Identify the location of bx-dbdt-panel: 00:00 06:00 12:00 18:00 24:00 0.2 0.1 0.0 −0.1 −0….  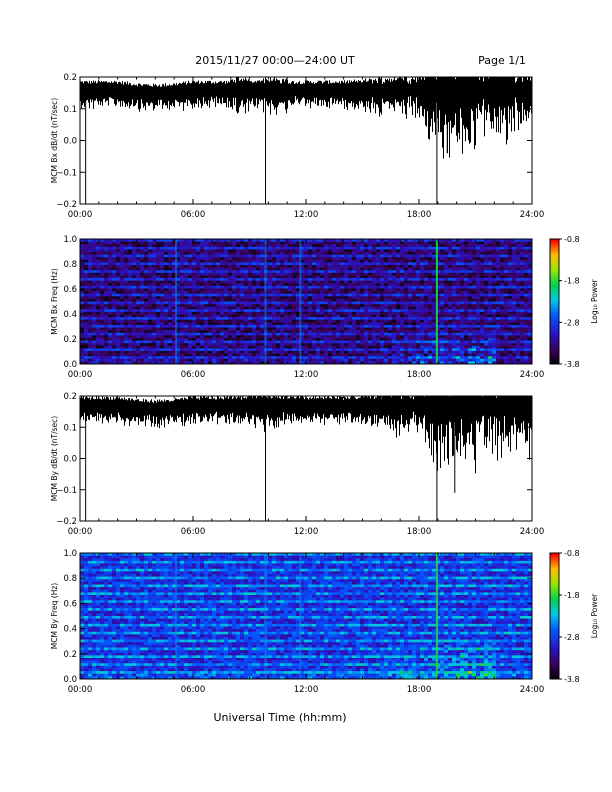
(297, 146).